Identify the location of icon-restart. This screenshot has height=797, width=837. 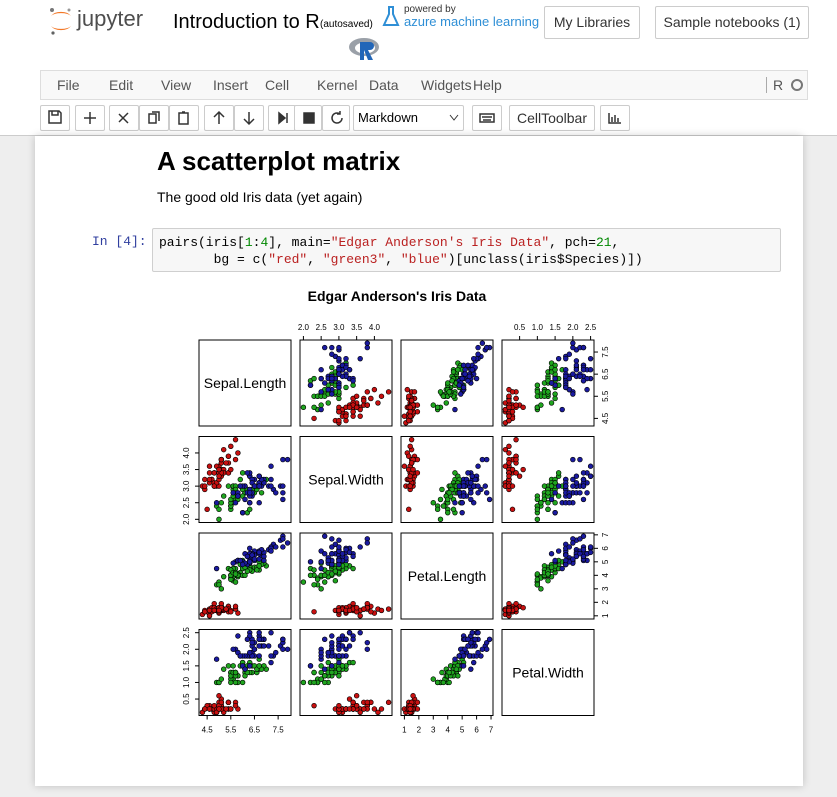
(337, 117).